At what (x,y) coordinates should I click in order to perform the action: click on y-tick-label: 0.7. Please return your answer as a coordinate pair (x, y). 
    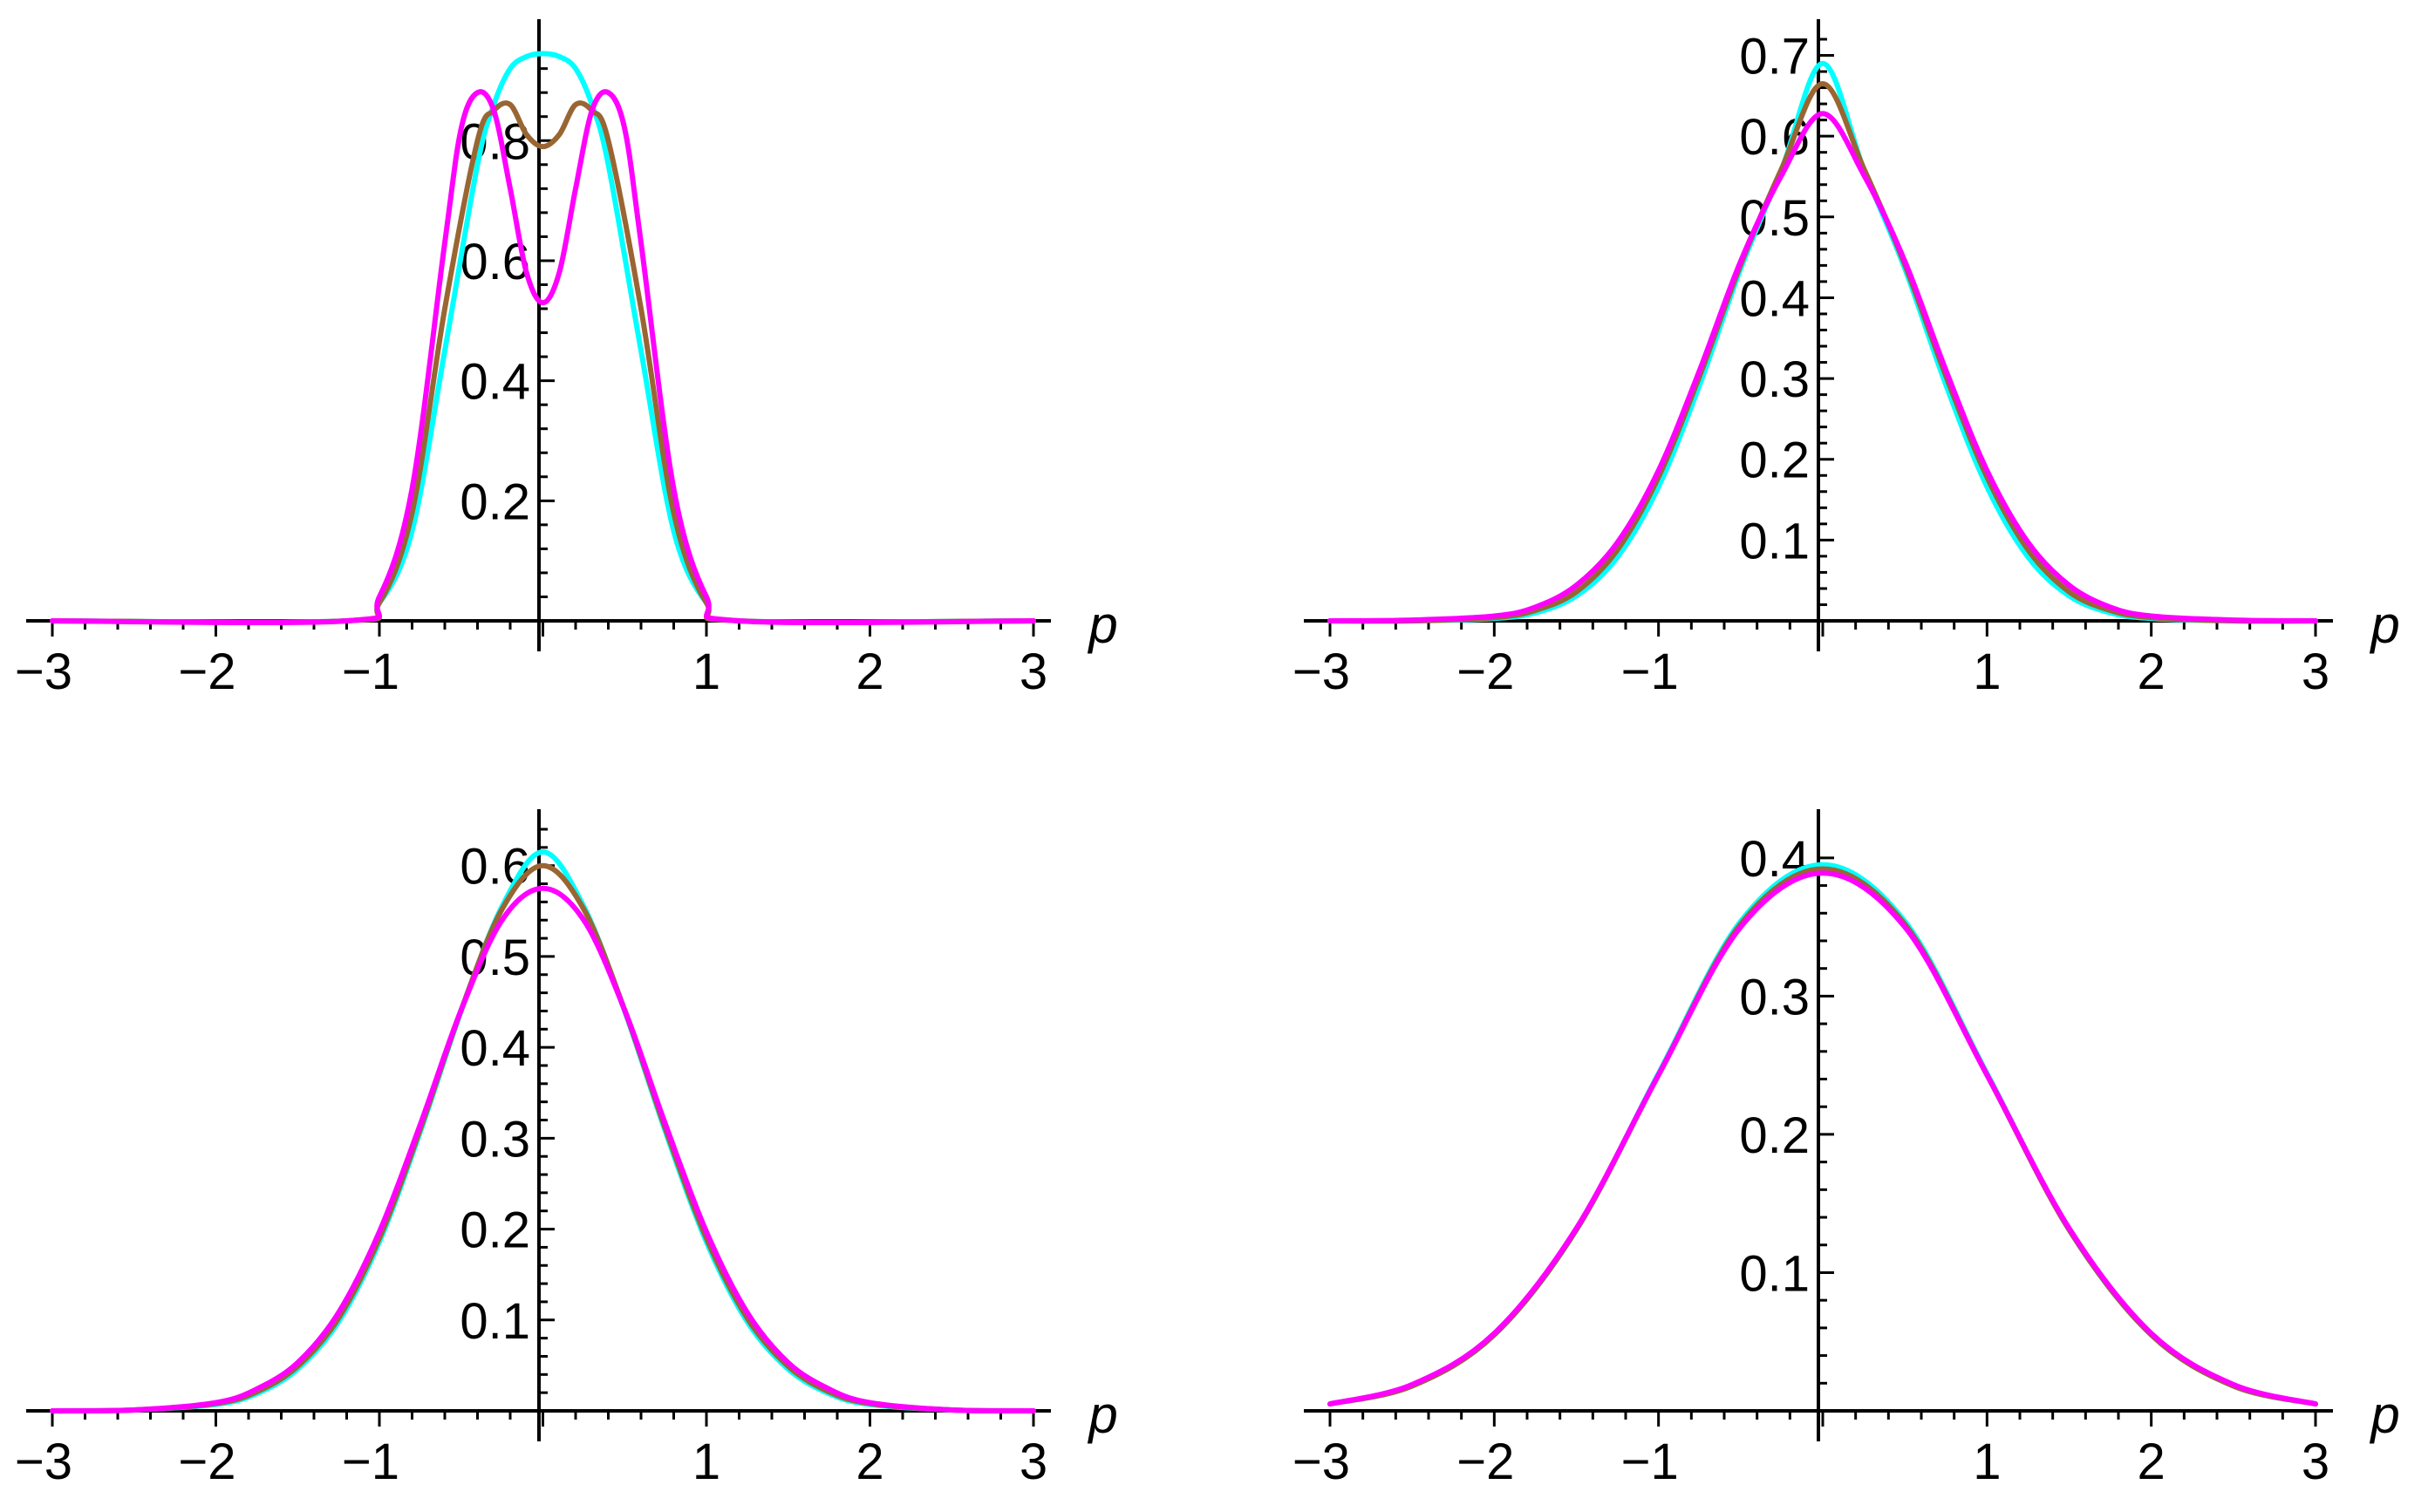
    Looking at the image, I should click on (1774, 57).